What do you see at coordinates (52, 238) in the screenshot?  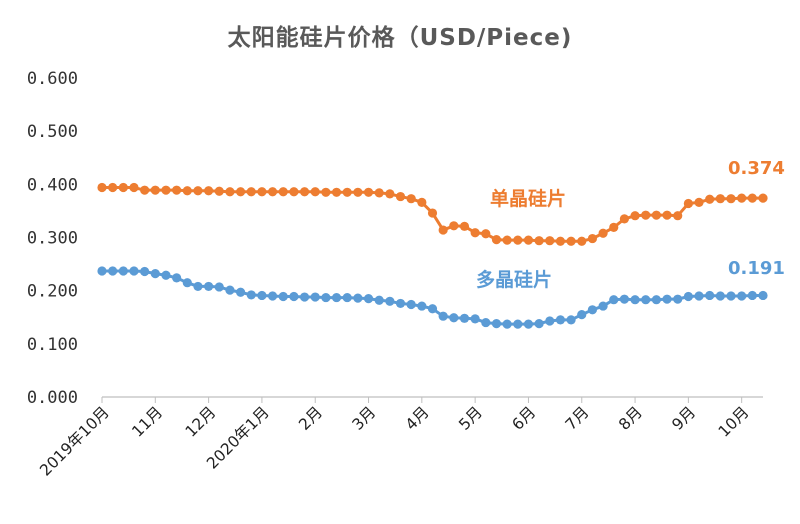 I see `y-axis: 0.000 0.100 0.200 0.300 0.400 0.500 0.600` at bounding box center [52, 238].